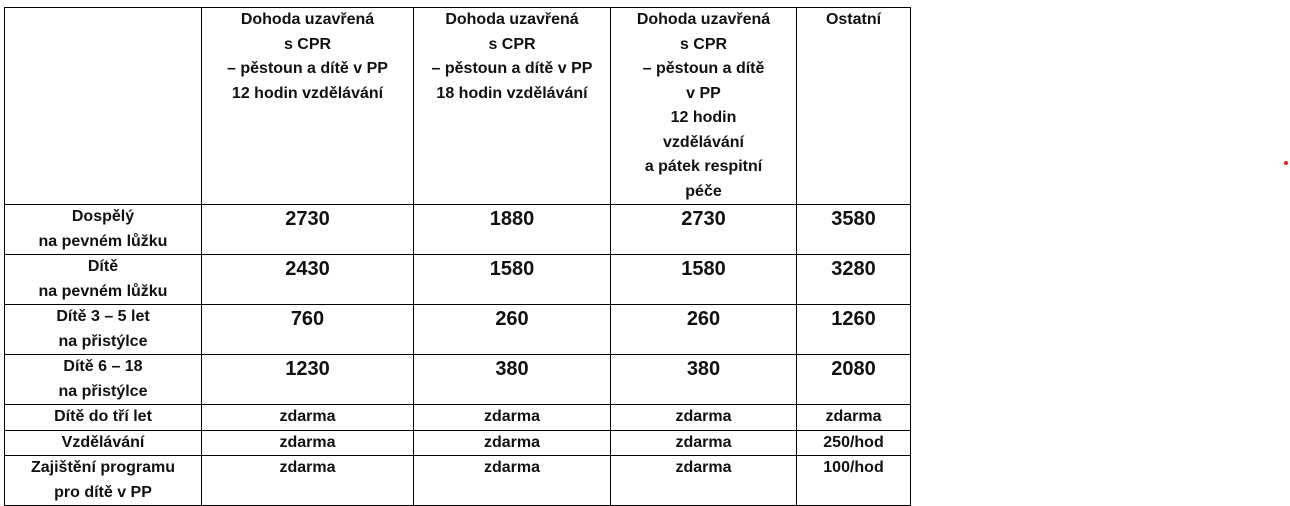 The width and height of the screenshot is (1290, 506). I want to click on table-row: Dítě na pevném lůžku 2430 1580 1580 3280, so click(457, 279).